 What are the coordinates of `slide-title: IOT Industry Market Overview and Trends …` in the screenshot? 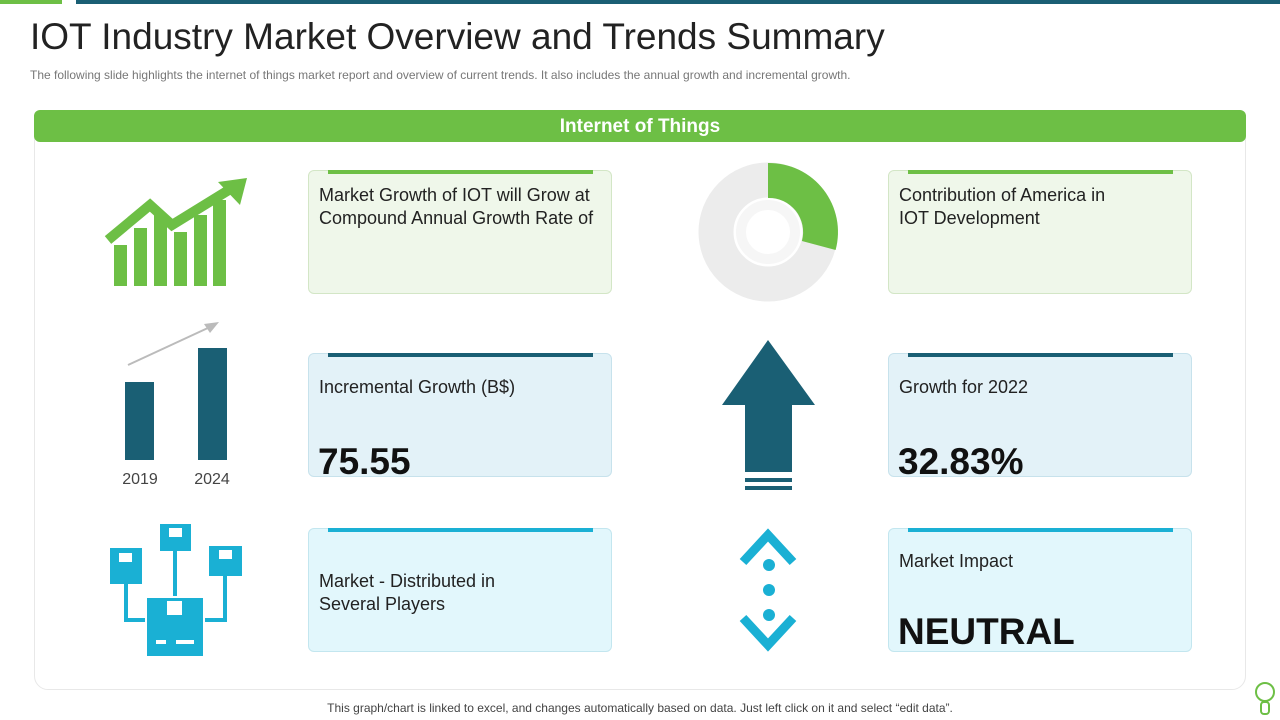 It's located at (457, 36).